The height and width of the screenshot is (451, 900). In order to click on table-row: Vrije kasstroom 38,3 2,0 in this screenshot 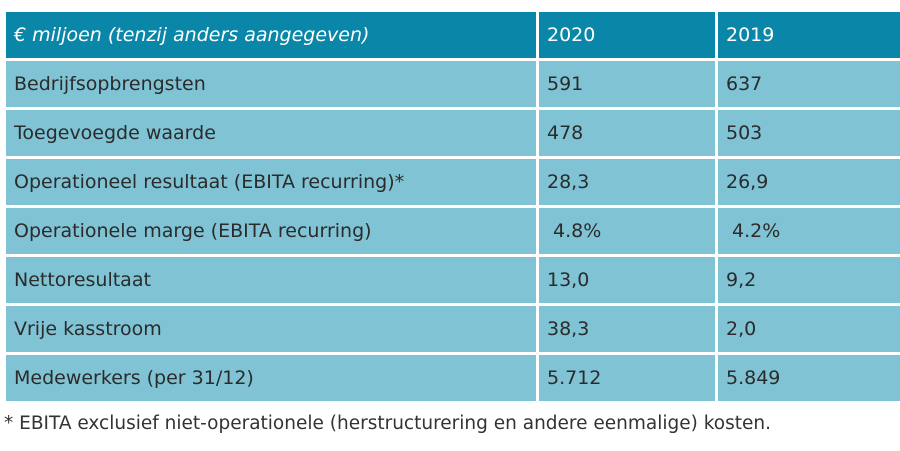, I will do `click(453, 329)`.